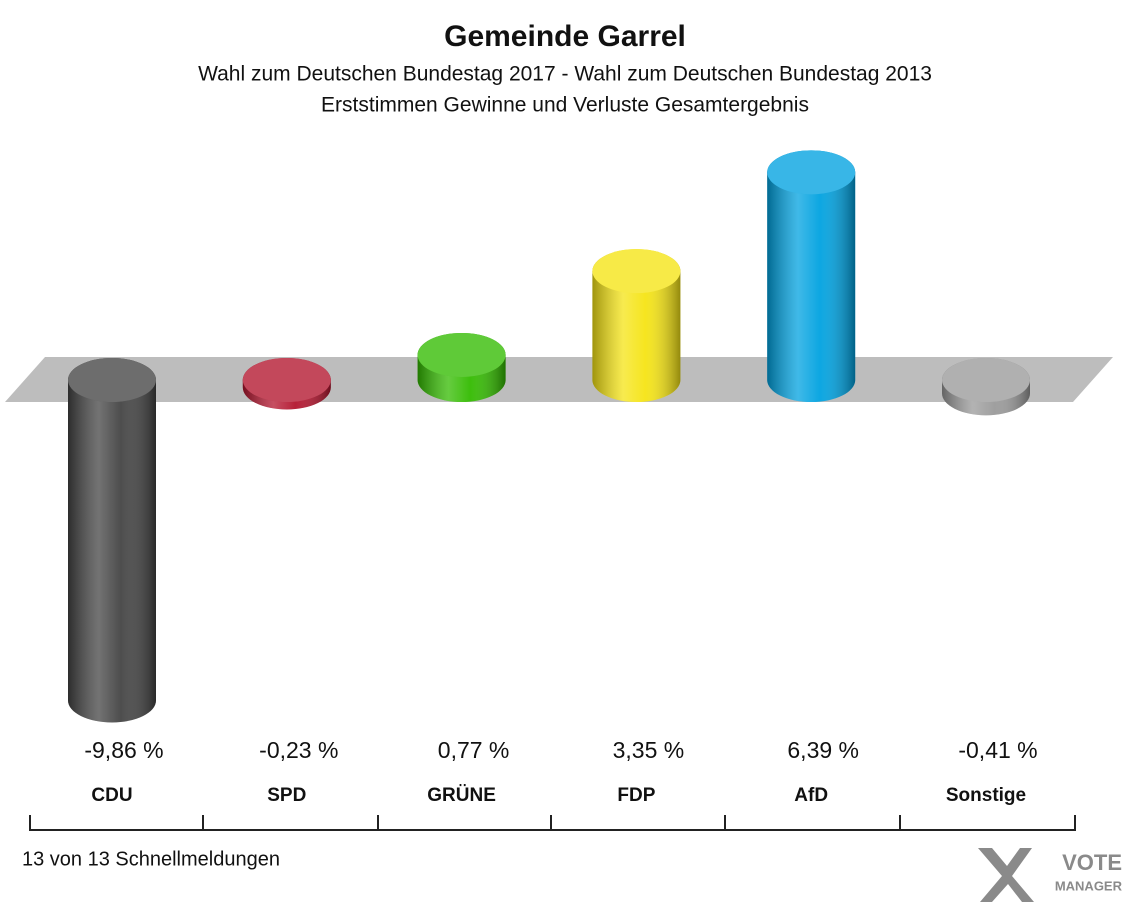 Image resolution: width=1131 pixels, height=911 pixels. Describe the element at coordinates (151, 859) in the screenshot. I see `footnote: 13 von 13 Schnellmeldungen` at that location.